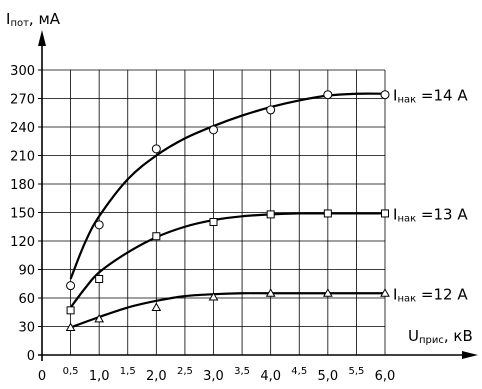  Describe the element at coordinates (470, 355) in the screenshot. I see `x-axis-arrow` at that location.